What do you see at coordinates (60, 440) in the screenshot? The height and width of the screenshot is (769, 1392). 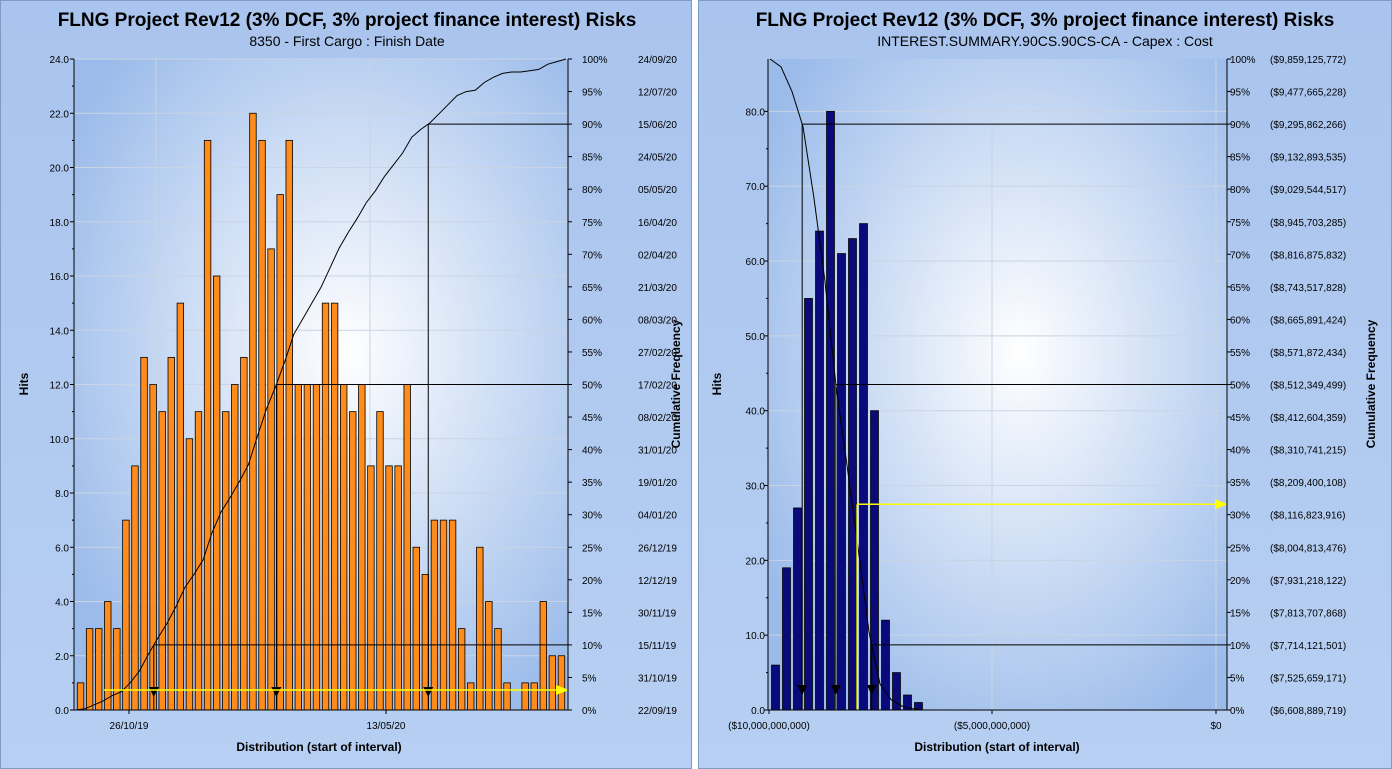 I see `y-tick-label: 10.0` at bounding box center [60, 440].